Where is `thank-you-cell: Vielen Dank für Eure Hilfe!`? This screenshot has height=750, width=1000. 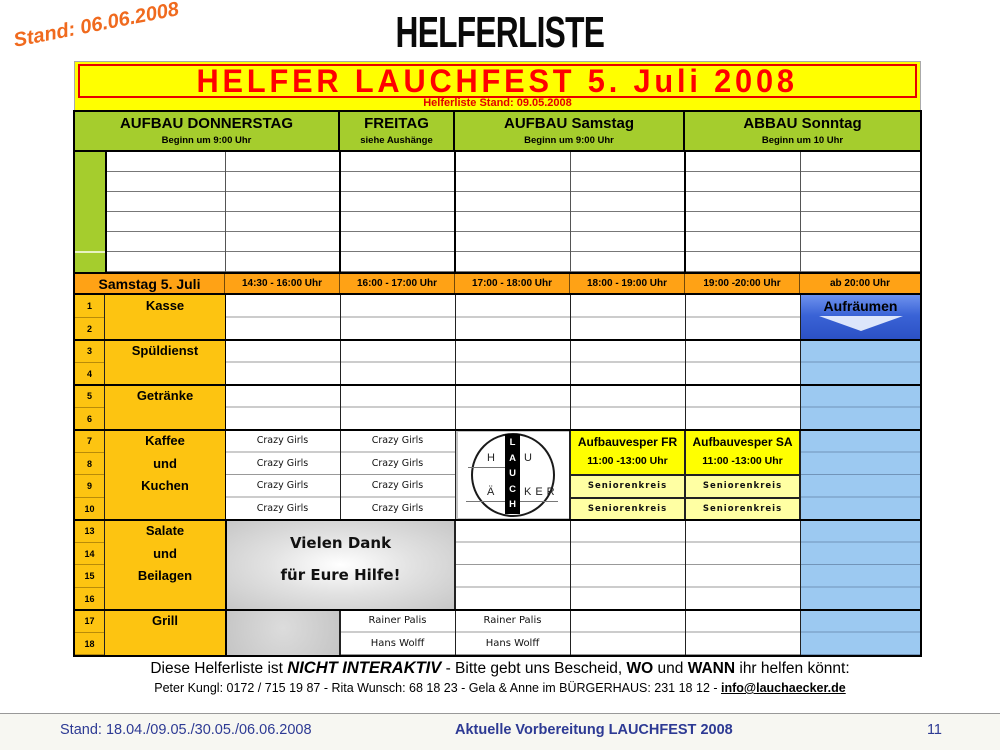
thank-you-cell: Vielen Dank für Eure Hilfe! is located at coordinates (340, 565).